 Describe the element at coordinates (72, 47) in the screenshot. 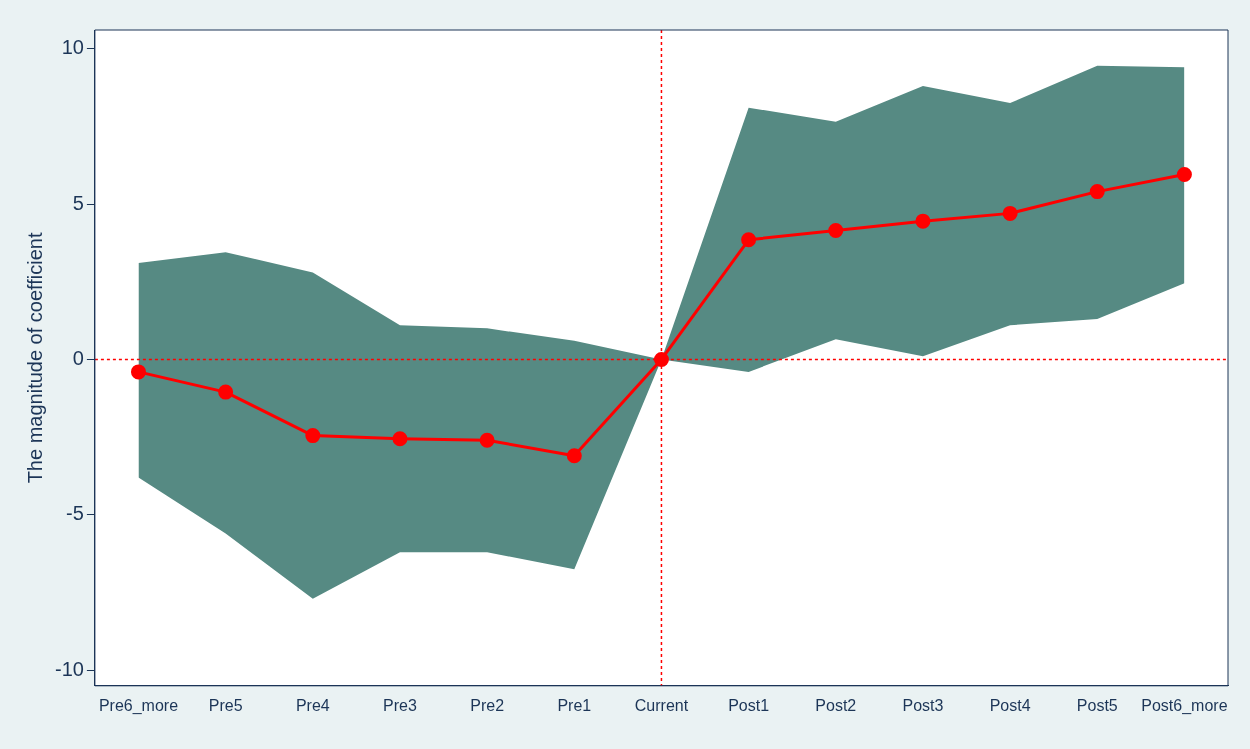

I see `y-tick-label: 10` at that location.